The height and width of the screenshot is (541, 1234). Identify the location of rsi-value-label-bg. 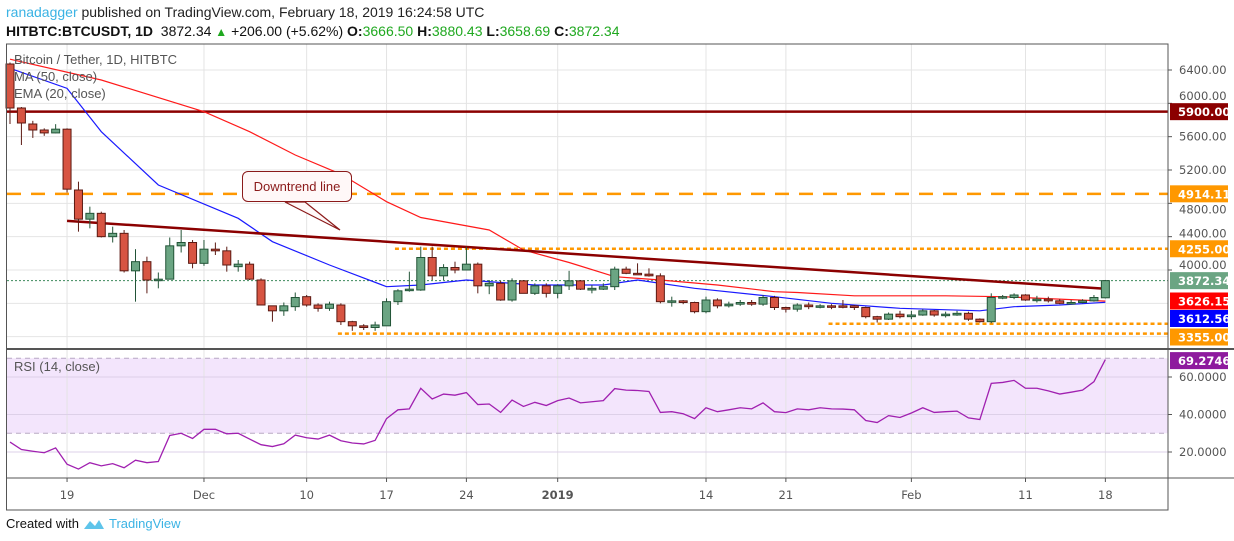
(1199, 361).